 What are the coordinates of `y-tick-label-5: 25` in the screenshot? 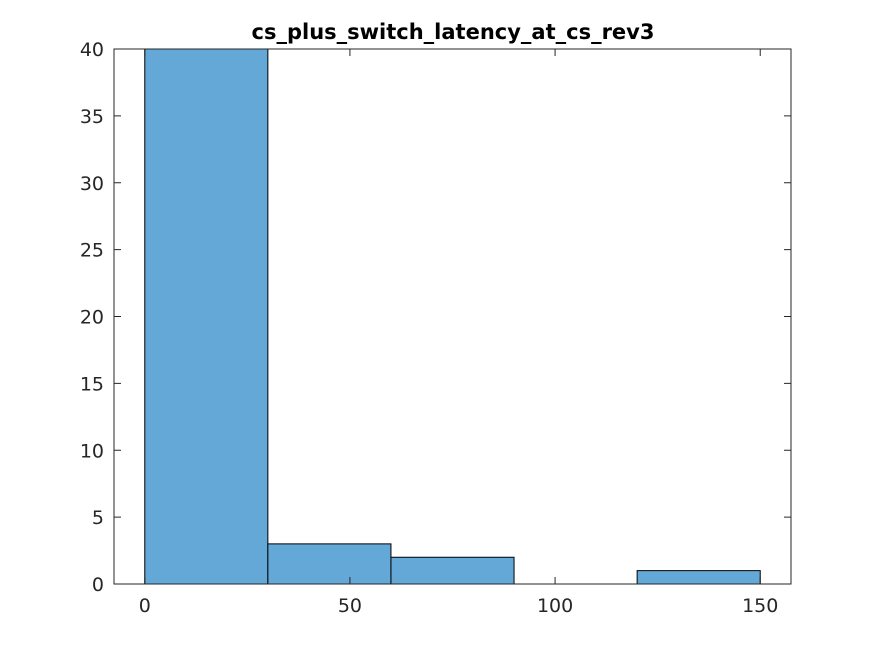 It's located at (92, 251).